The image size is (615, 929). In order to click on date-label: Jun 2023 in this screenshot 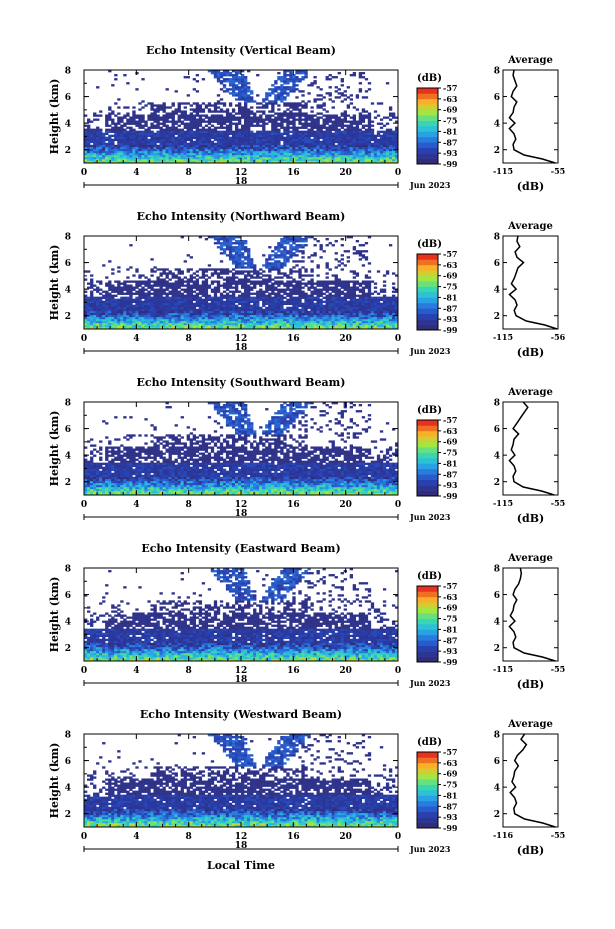, I will do `click(430, 351)`.